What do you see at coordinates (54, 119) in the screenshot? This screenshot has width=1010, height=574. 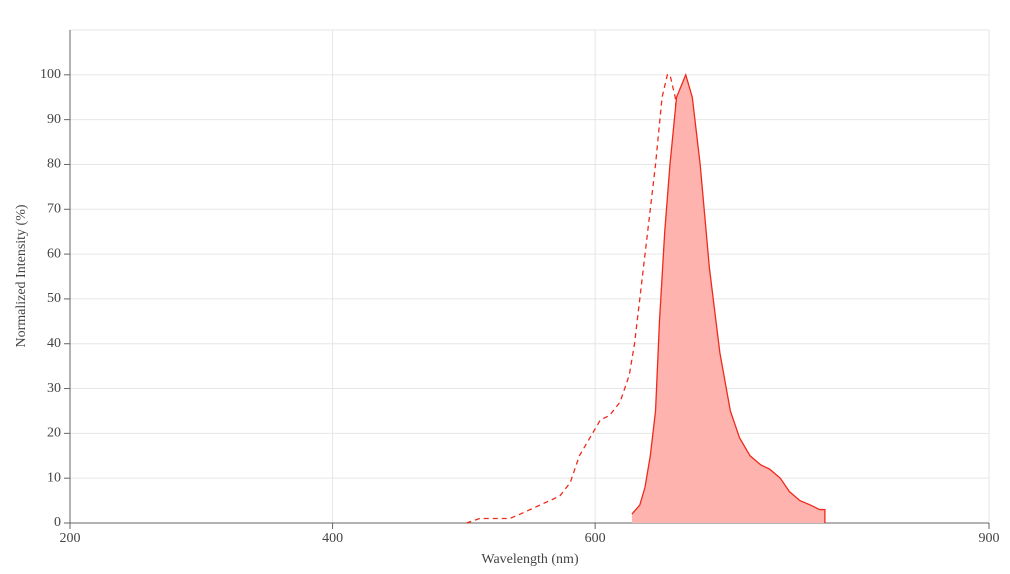 I see `y-tick-label: 90` at bounding box center [54, 119].